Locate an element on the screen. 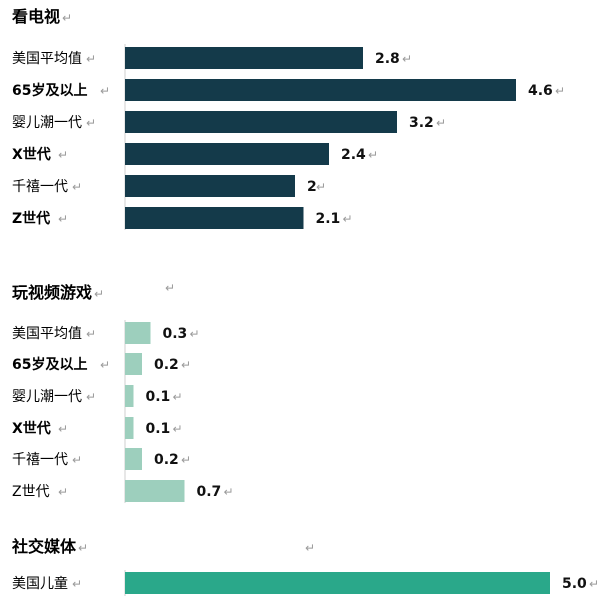 This screenshot has height=606, width=600. panel-title-2: 社交媒体 is located at coordinates (44, 546).